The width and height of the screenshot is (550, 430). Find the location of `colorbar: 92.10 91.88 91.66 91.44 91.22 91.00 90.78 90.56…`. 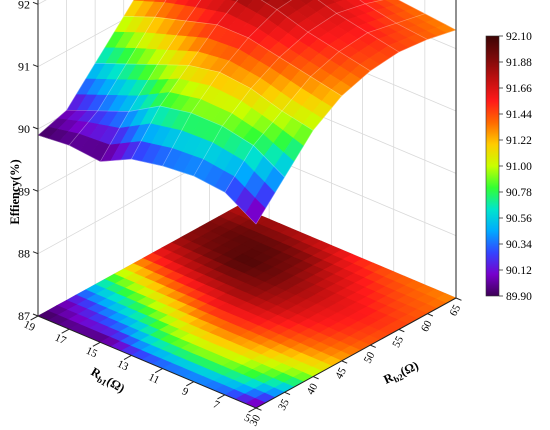

colorbar: 92.10 91.88 91.66 91.44 91.22 91.00 90.78 90.56… is located at coordinates (508, 167).